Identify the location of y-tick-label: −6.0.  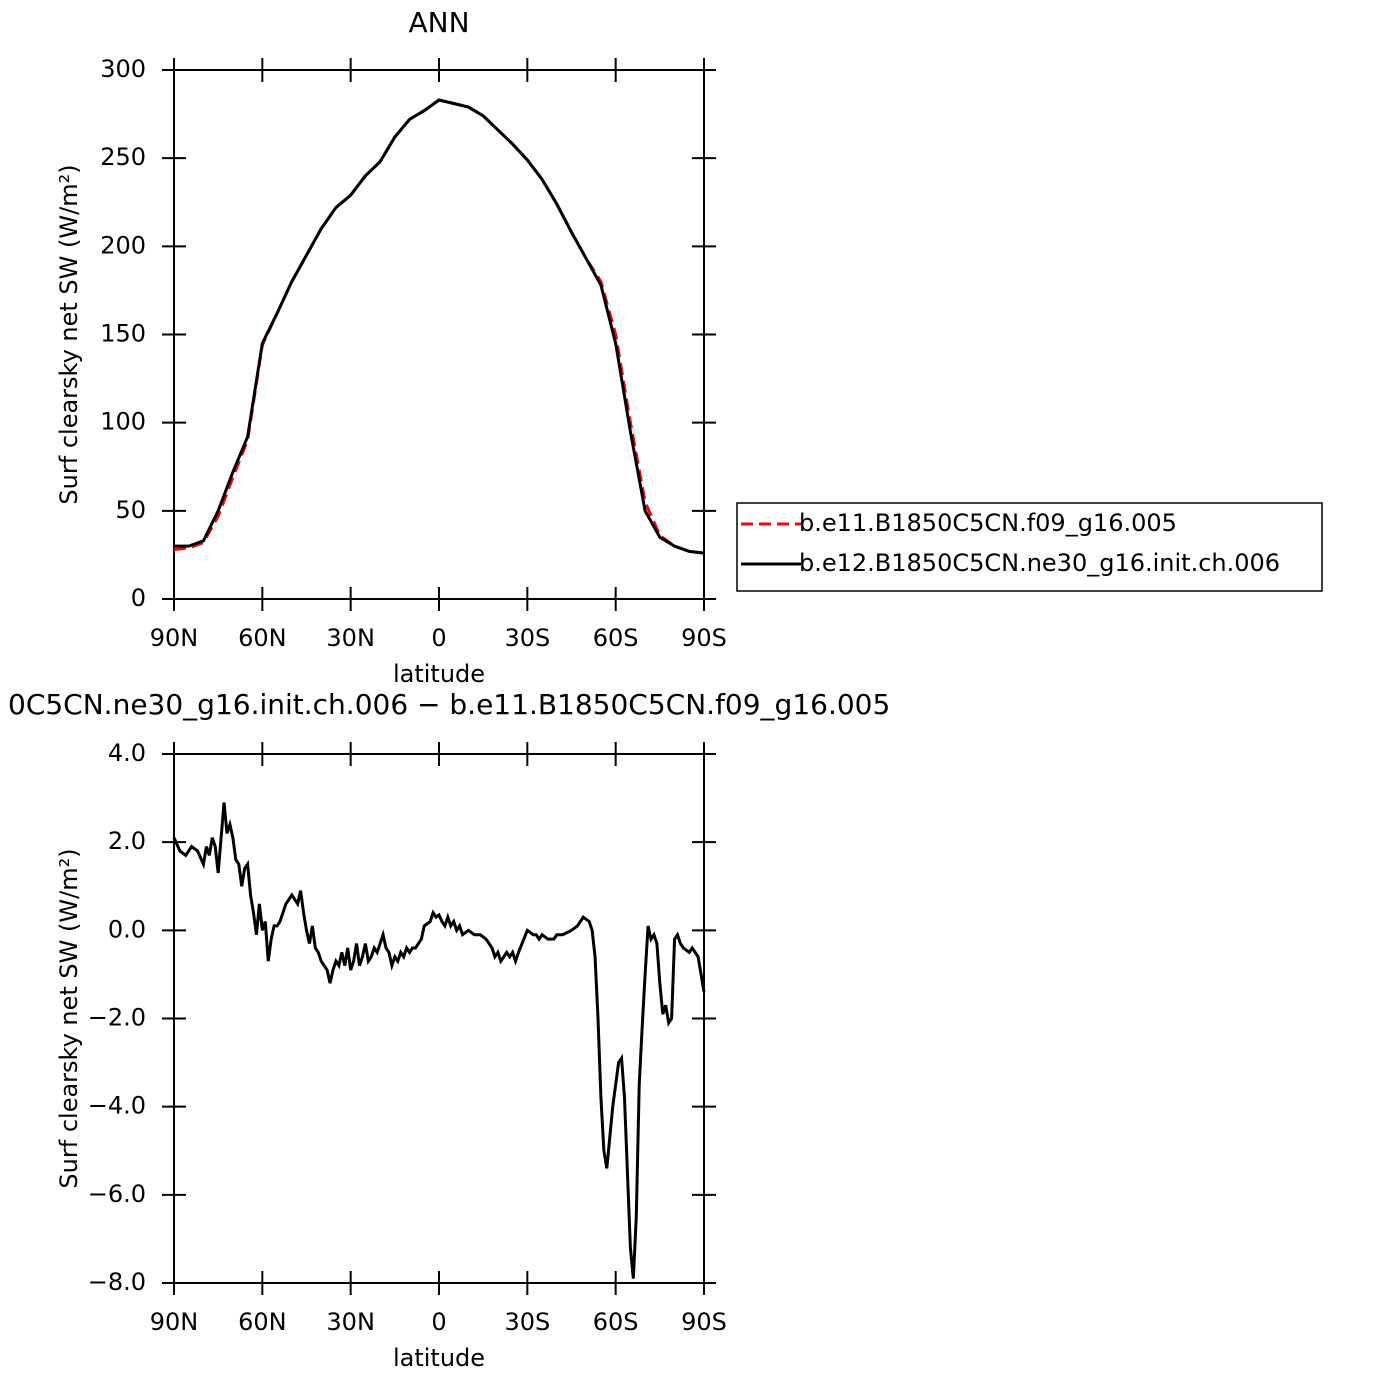
(117, 1194).